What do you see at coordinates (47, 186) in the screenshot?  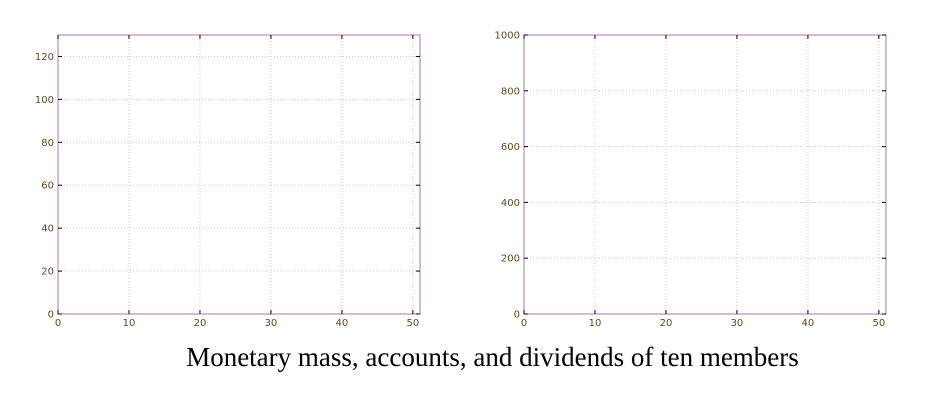 I see `y-tick-label: 60` at bounding box center [47, 186].